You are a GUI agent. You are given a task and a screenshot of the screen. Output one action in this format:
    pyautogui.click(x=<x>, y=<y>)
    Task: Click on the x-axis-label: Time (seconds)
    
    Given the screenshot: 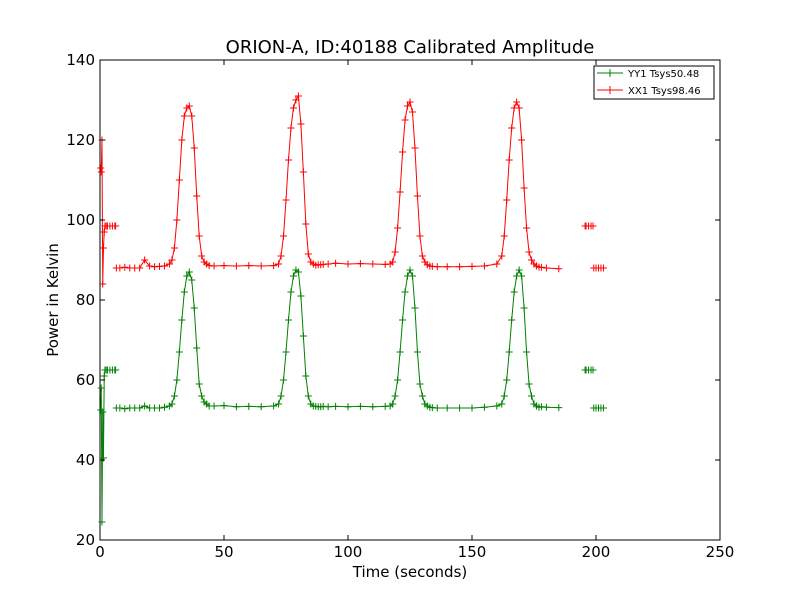 What is the action you would take?
    pyautogui.click(x=410, y=572)
    